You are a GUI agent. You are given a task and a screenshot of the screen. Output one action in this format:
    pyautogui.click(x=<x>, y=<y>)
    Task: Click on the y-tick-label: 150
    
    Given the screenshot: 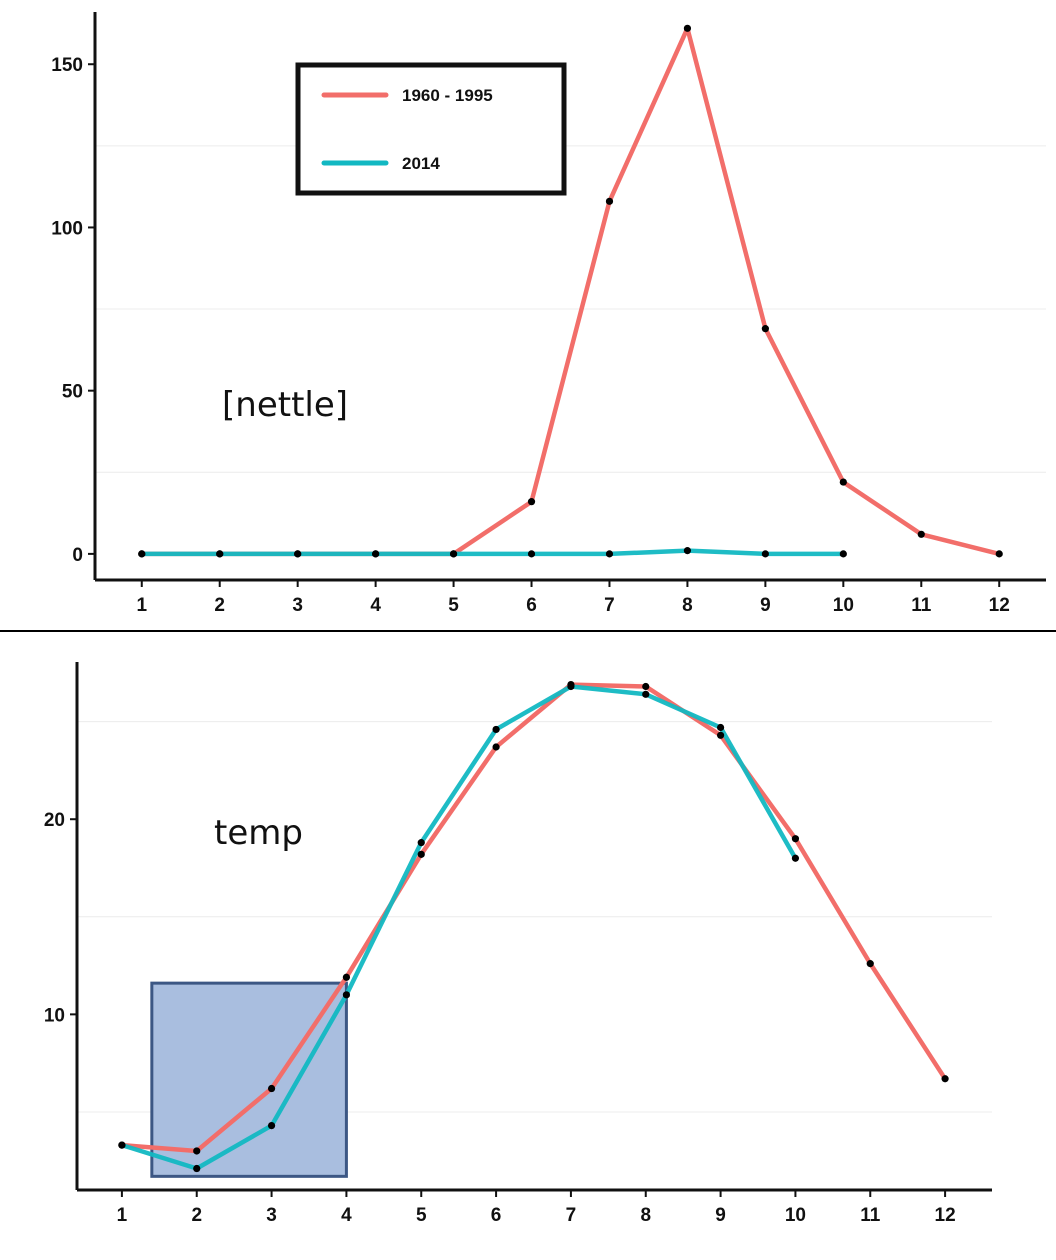 What is the action you would take?
    pyautogui.click(x=67, y=65)
    